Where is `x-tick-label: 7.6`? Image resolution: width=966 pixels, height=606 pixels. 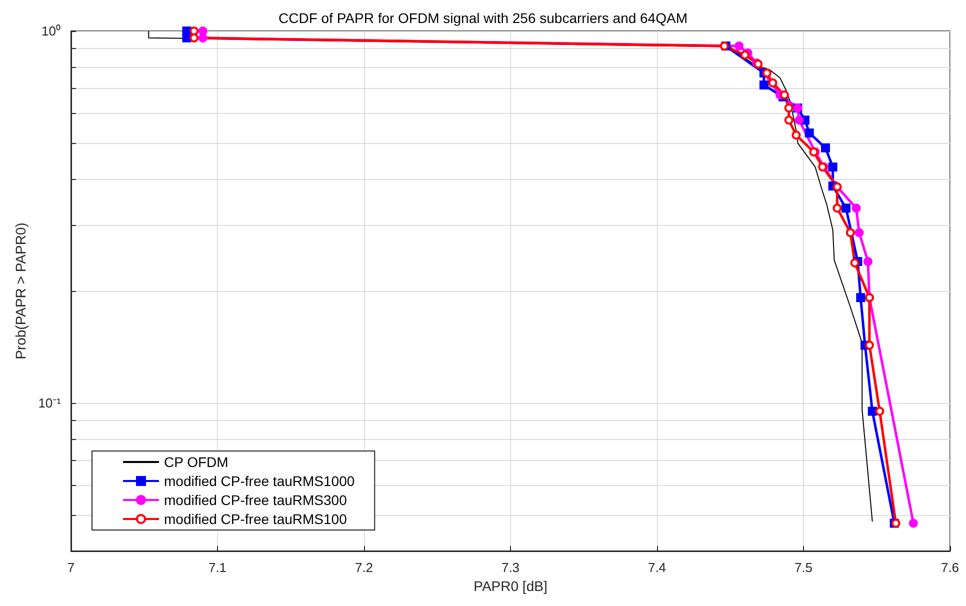
x-tick-label: 7.6 is located at coordinates (950, 567).